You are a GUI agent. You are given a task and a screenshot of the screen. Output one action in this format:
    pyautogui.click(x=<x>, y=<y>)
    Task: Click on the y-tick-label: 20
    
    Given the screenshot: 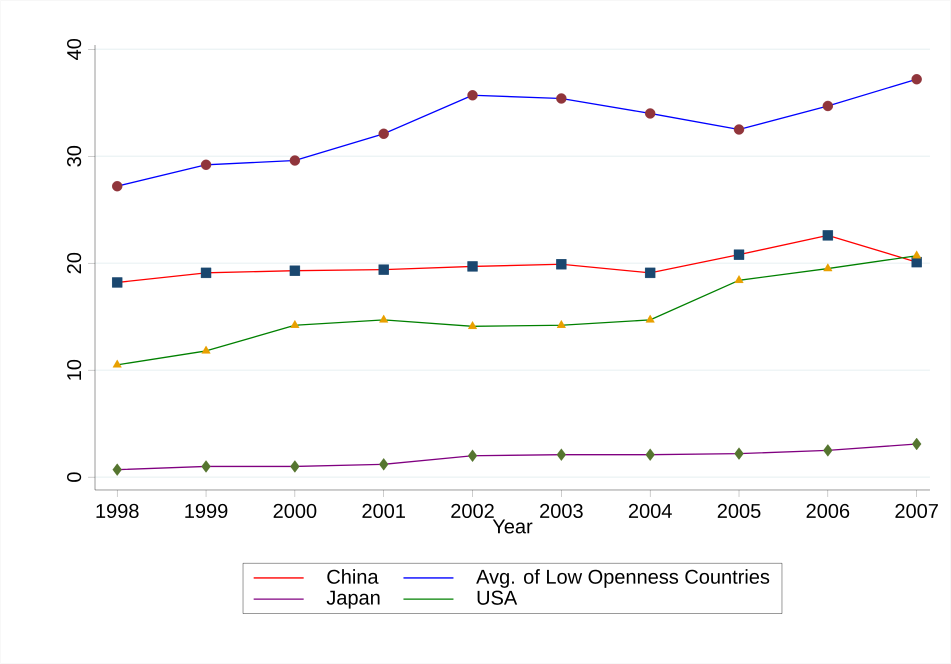 What is the action you would take?
    pyautogui.click(x=74, y=263)
    